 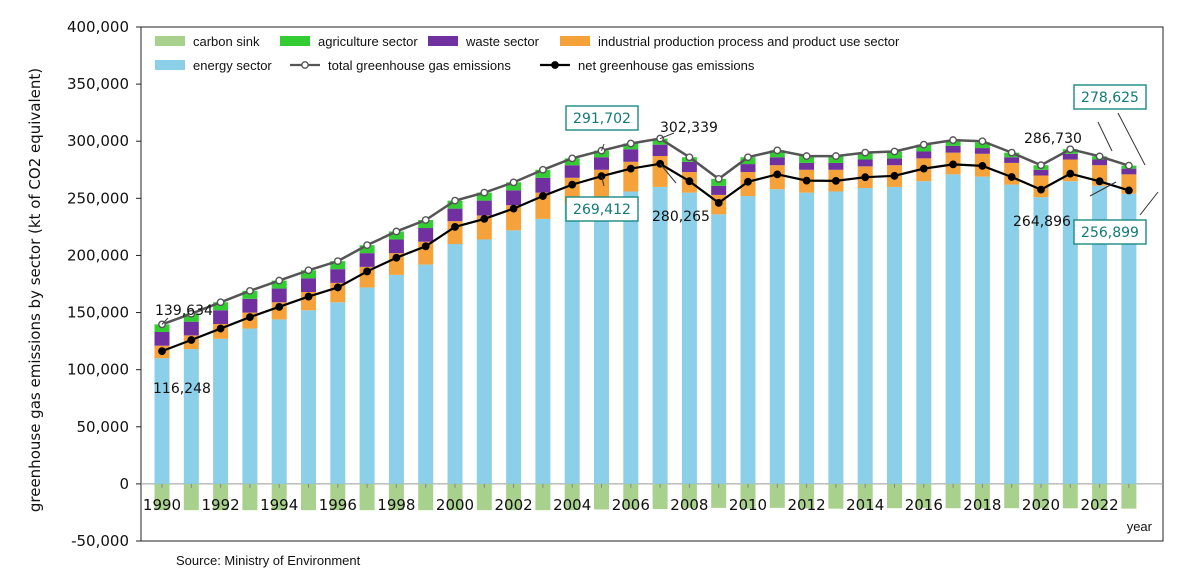 I want to click on y-tick-label: 50,000, so click(x=103, y=427).